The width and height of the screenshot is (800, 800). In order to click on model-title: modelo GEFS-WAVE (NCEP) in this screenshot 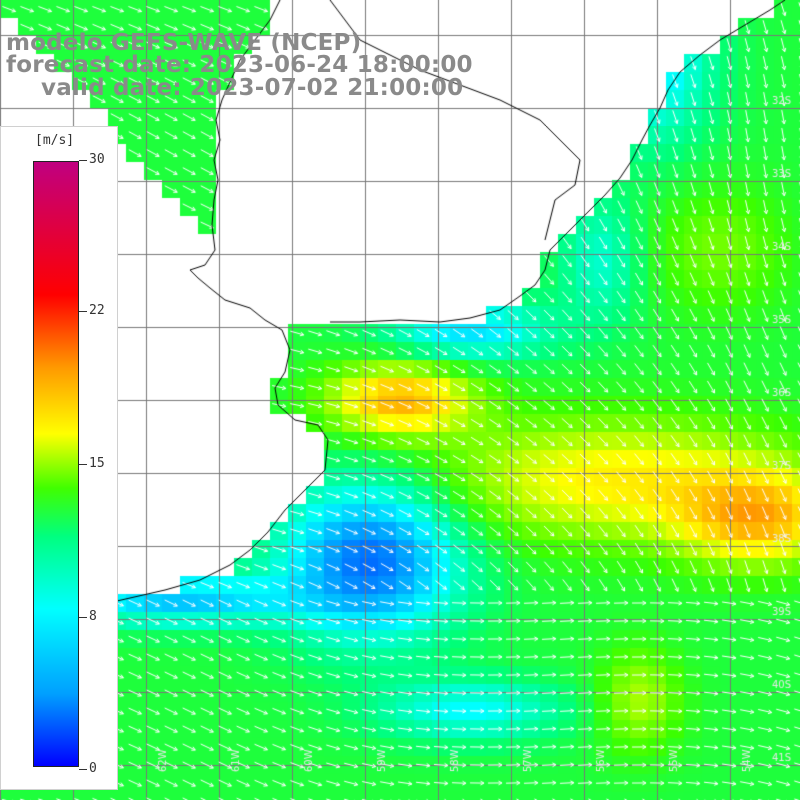, I will do `click(184, 43)`.